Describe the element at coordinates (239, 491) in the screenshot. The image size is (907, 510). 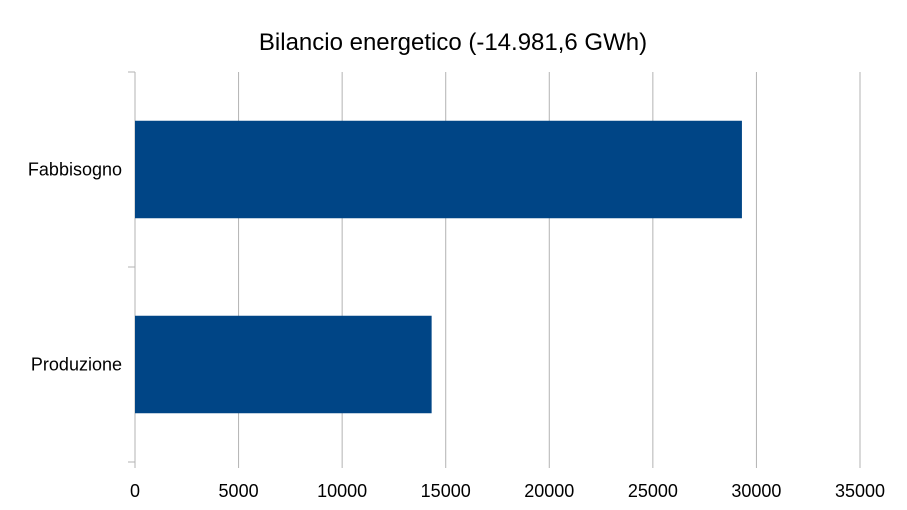
I see `x-tick-label: 5000` at that location.